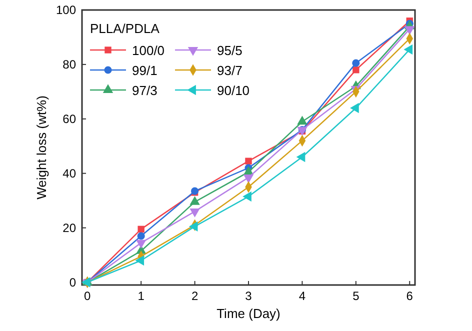 Image resolution: width=472 pixels, height=331 pixels. I want to click on x-tick-label: 2, so click(194, 296).